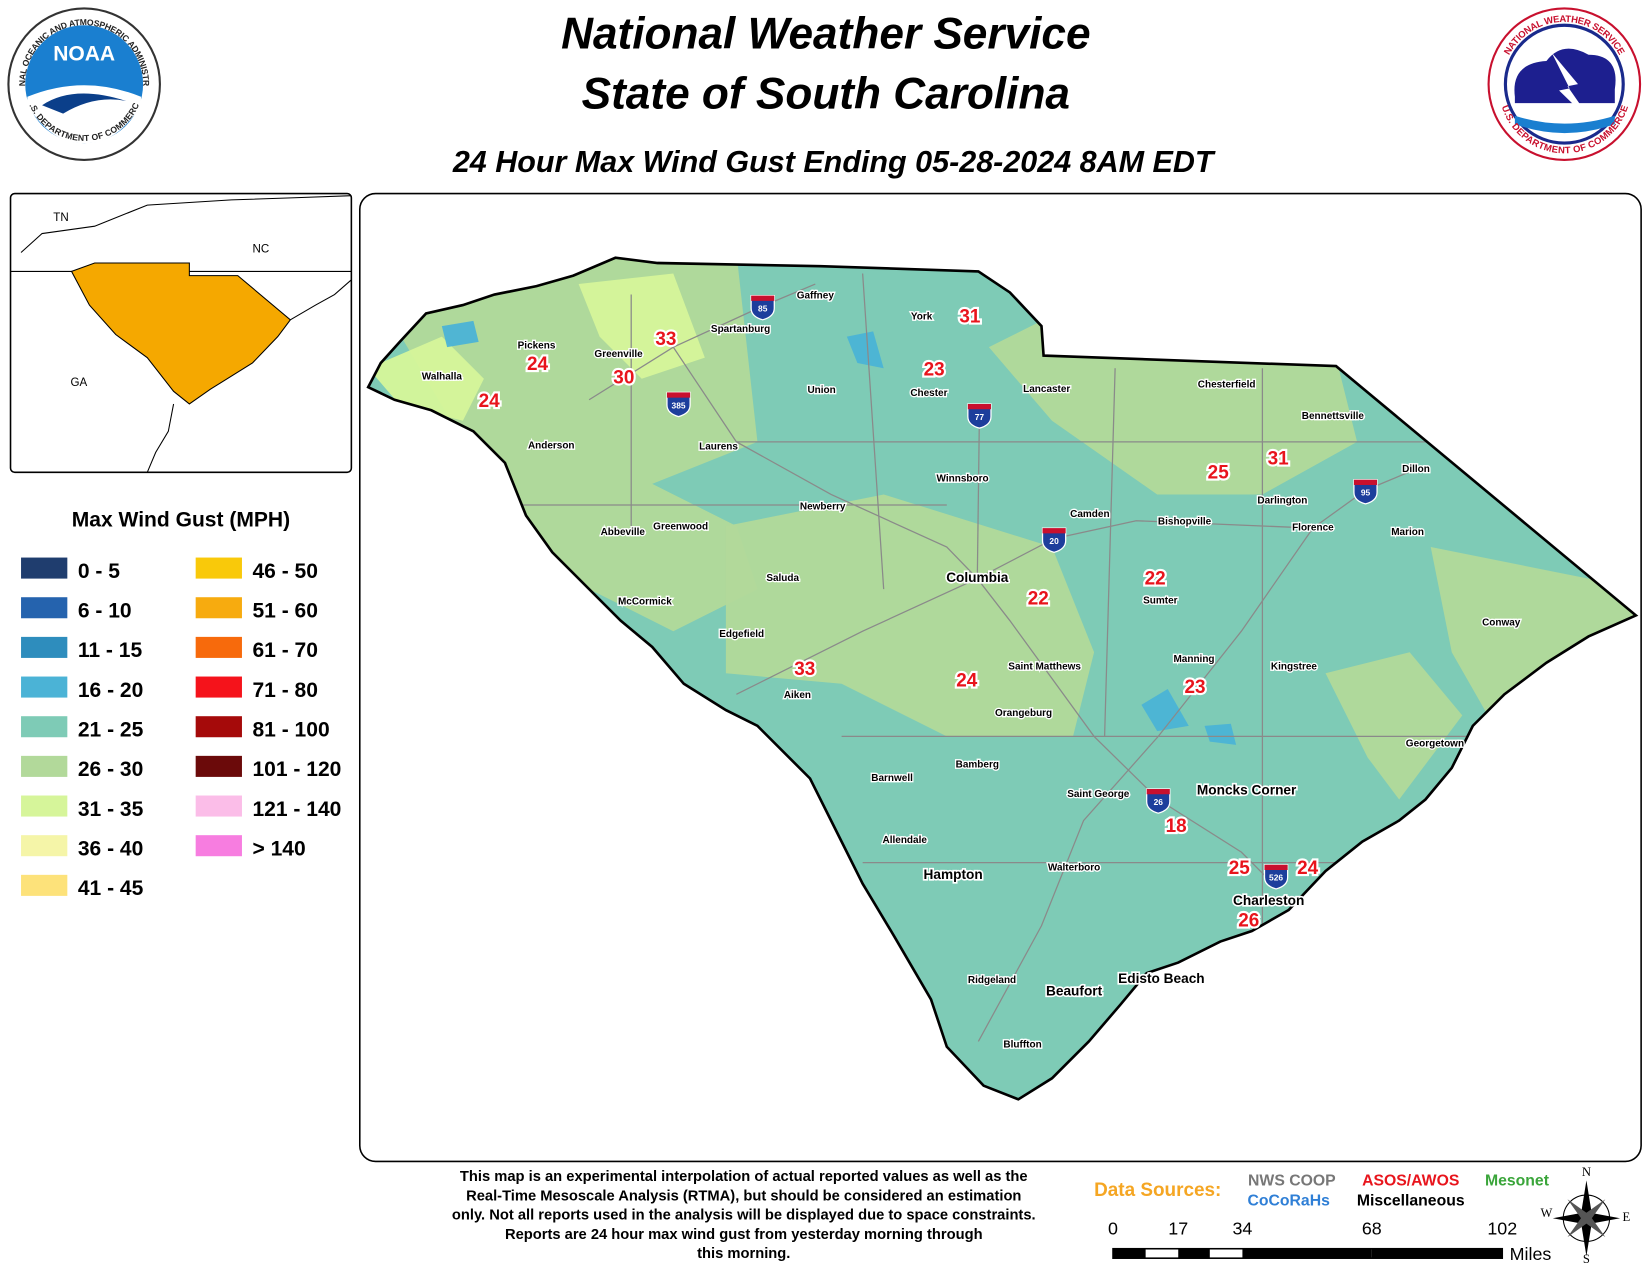 The image size is (1650, 1275). I want to click on legend-label: 21 - 25, so click(111, 729).